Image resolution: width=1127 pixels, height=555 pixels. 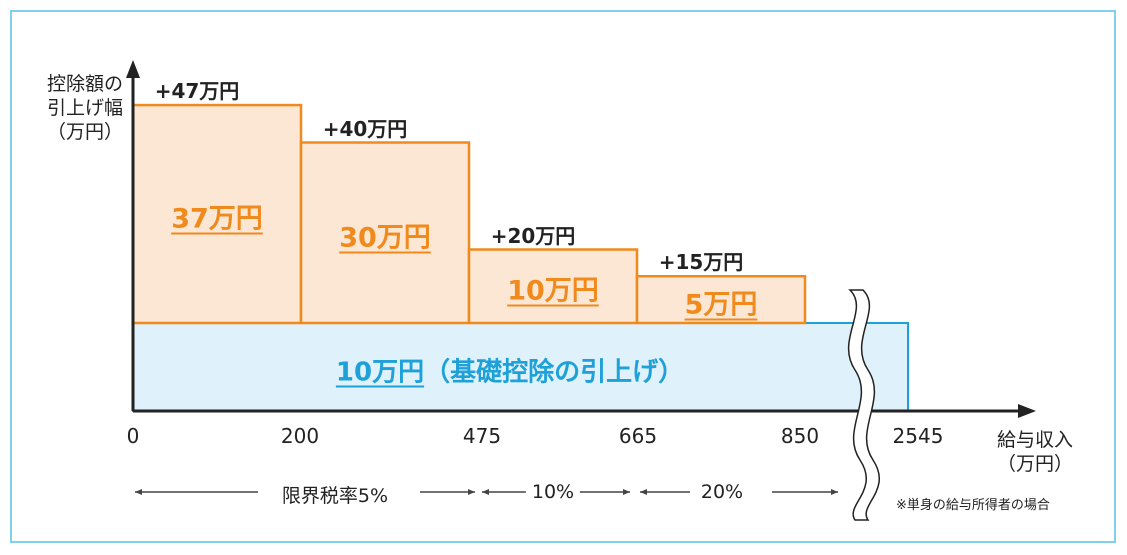 What do you see at coordinates (217, 219) in the screenshot?
I see `extra-label: 37万円` at bounding box center [217, 219].